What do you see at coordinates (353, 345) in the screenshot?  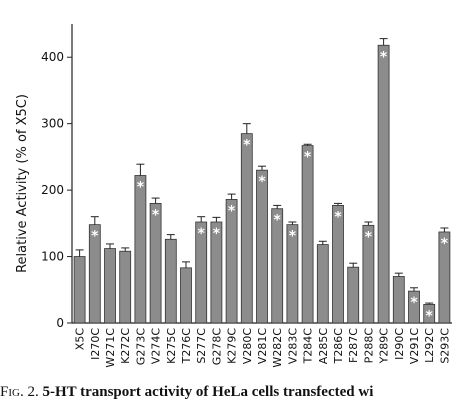 I see `x-tick-label: F287C` at bounding box center [353, 345].